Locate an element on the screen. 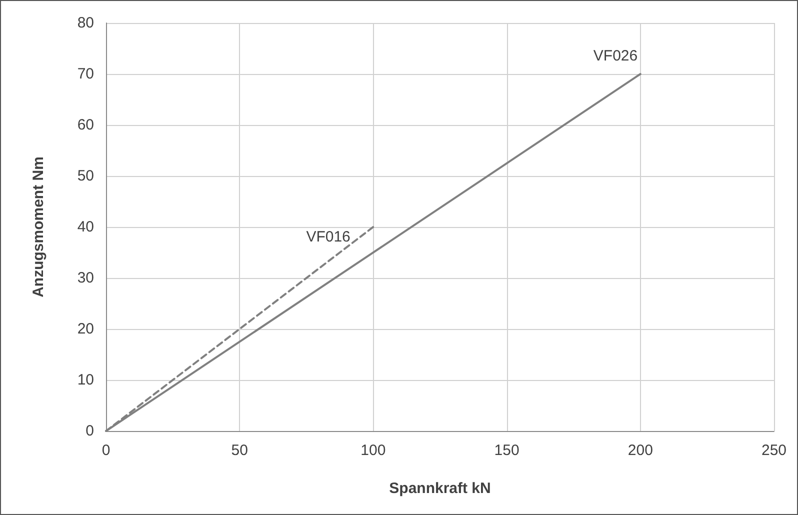  x-axis-title: Spannkraft kN is located at coordinates (440, 488).